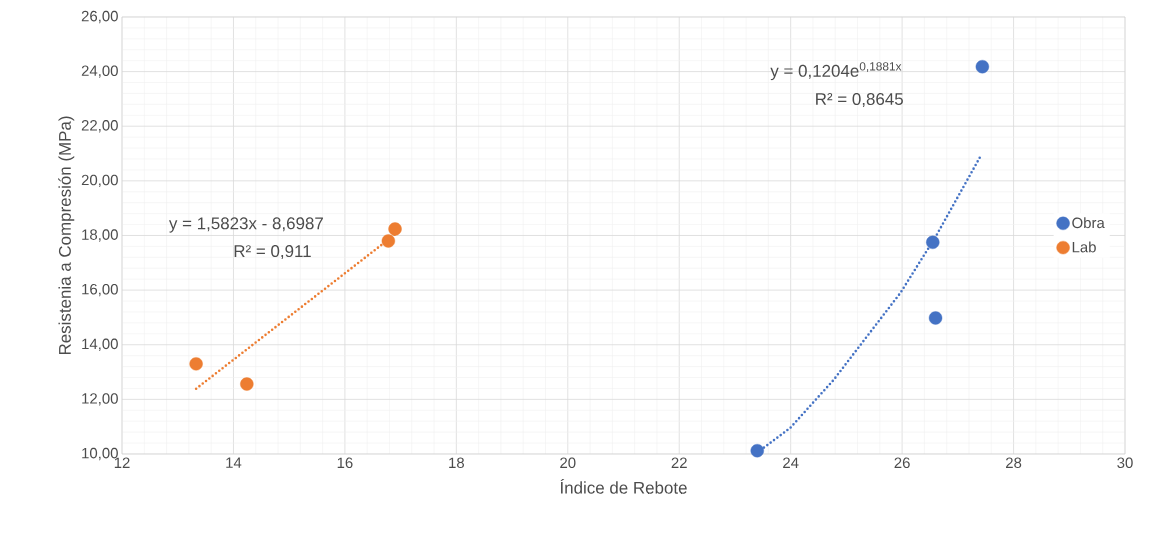 Image resolution: width=1149 pixels, height=538 pixels. I want to click on annotation: R² = 0,8645, so click(859, 100).